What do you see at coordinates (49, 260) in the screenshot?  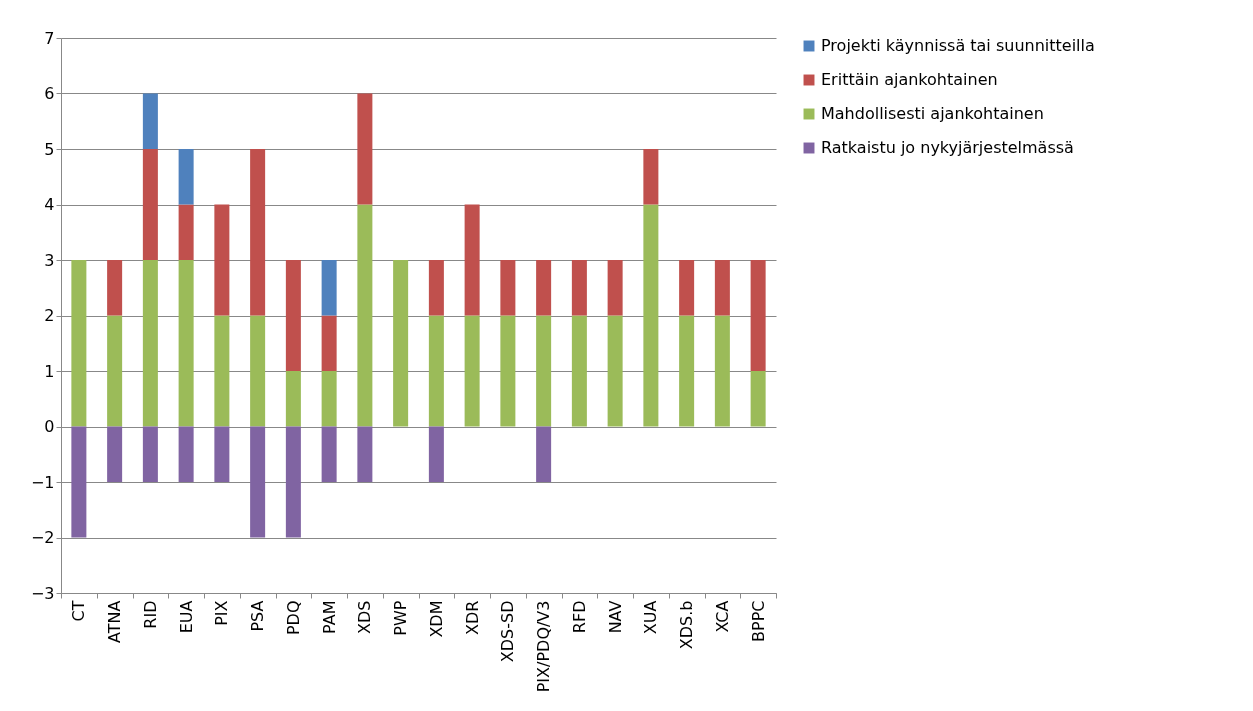 I see `y-tick-label: 3` at bounding box center [49, 260].